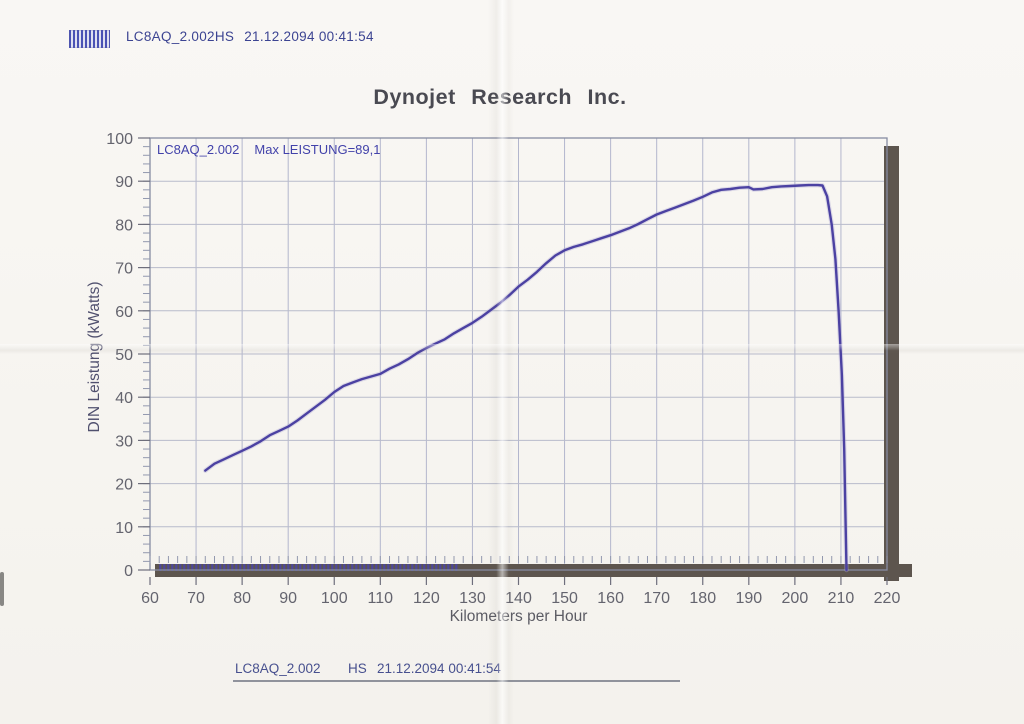  I want to click on header-timestamp: 21.12.2094 00:41:54, so click(309, 36).